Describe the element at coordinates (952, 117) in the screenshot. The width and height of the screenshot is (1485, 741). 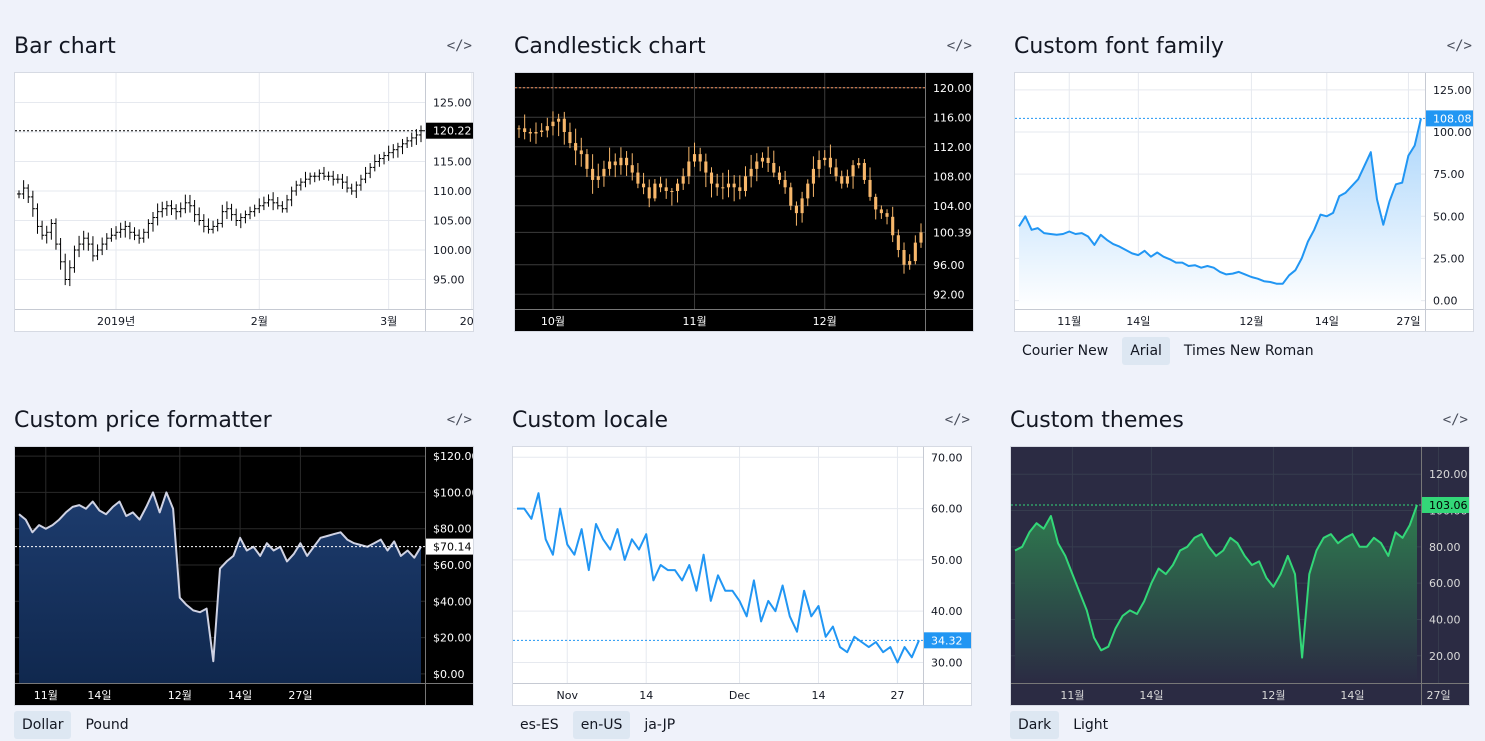
I see `y-tick-label: 116.00` at that location.